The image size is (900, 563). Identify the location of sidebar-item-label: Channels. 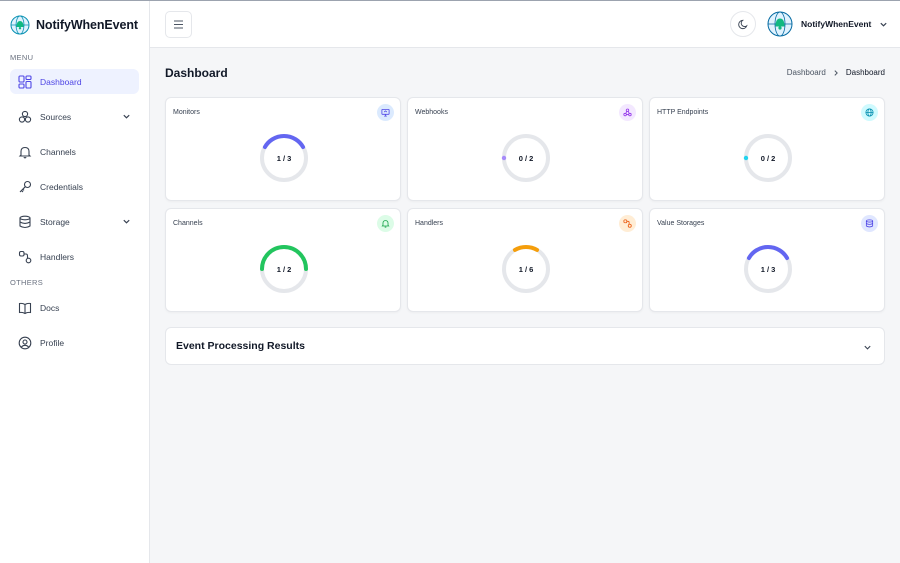
(58, 151).